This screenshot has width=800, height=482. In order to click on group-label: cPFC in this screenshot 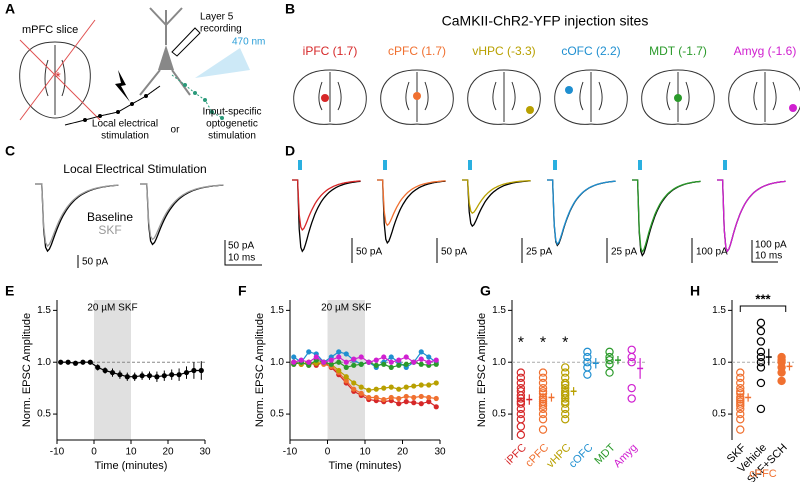, I will do `click(763, 474)`.